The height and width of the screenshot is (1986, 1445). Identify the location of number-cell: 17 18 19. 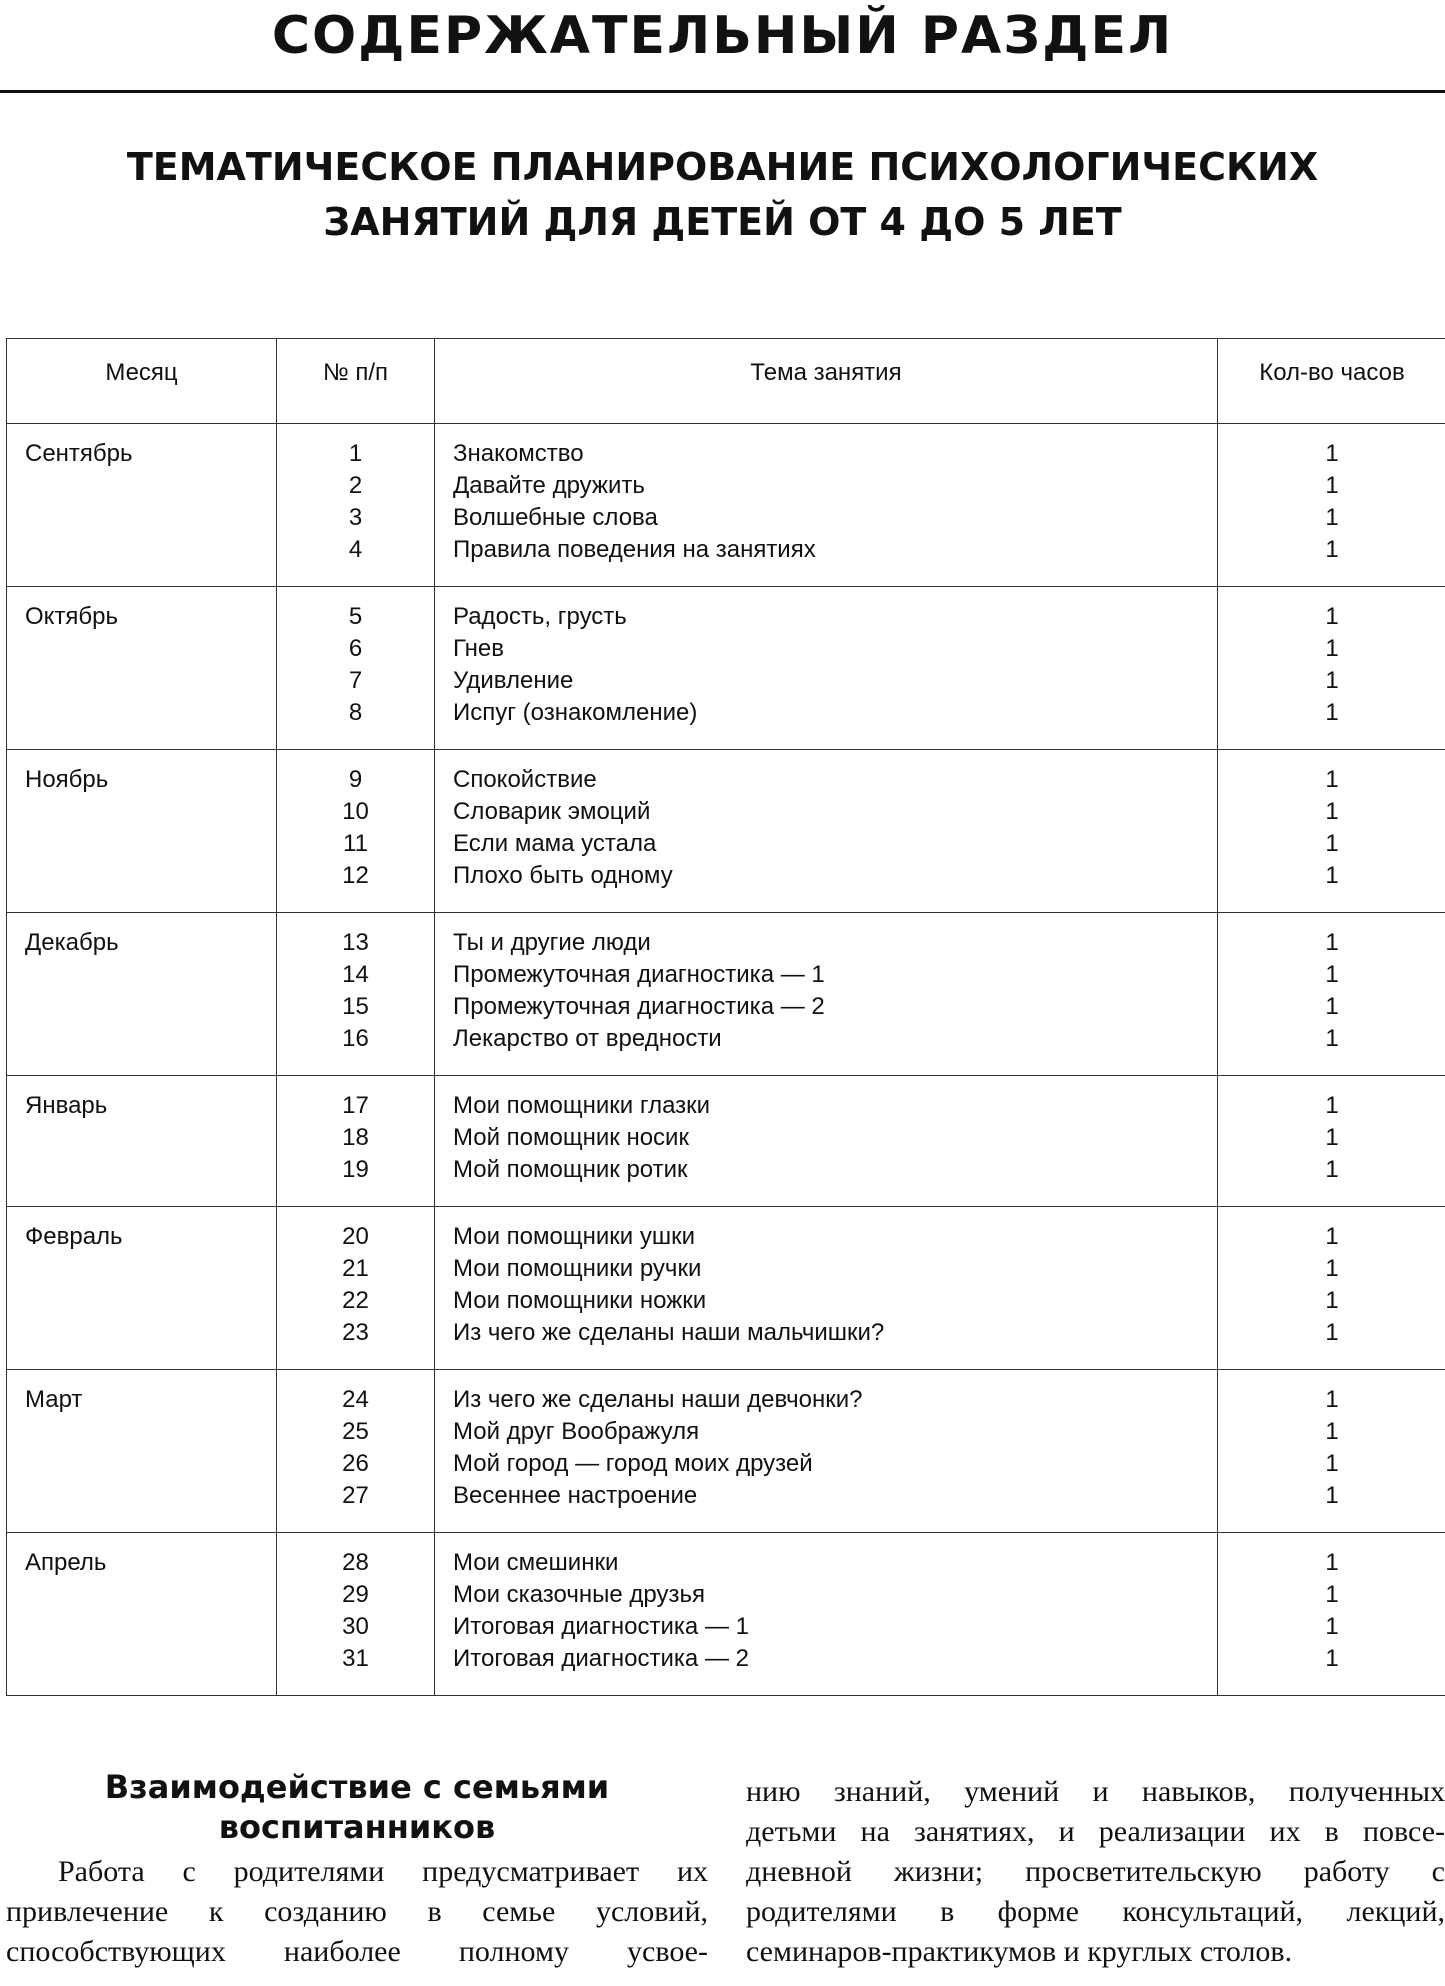
(355, 1141).